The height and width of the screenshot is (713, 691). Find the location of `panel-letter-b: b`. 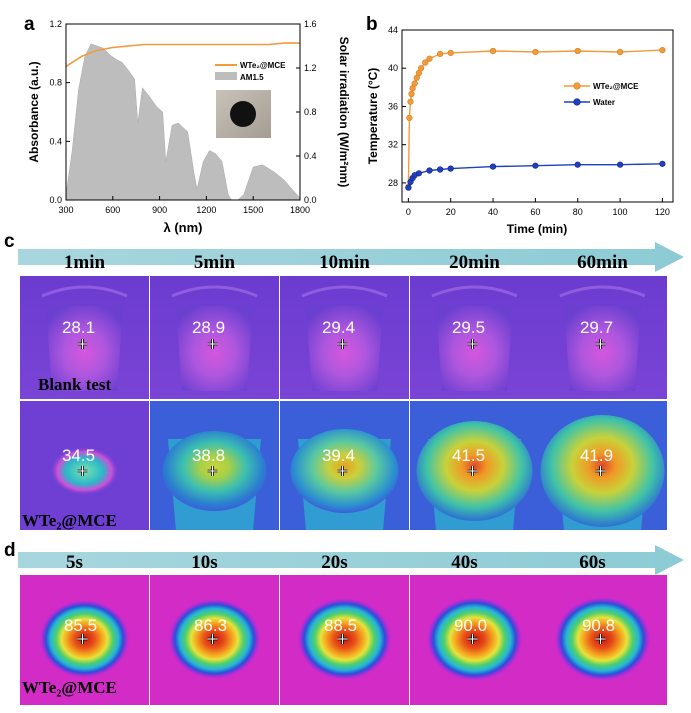

panel-letter-b: b is located at coordinates (372, 24).